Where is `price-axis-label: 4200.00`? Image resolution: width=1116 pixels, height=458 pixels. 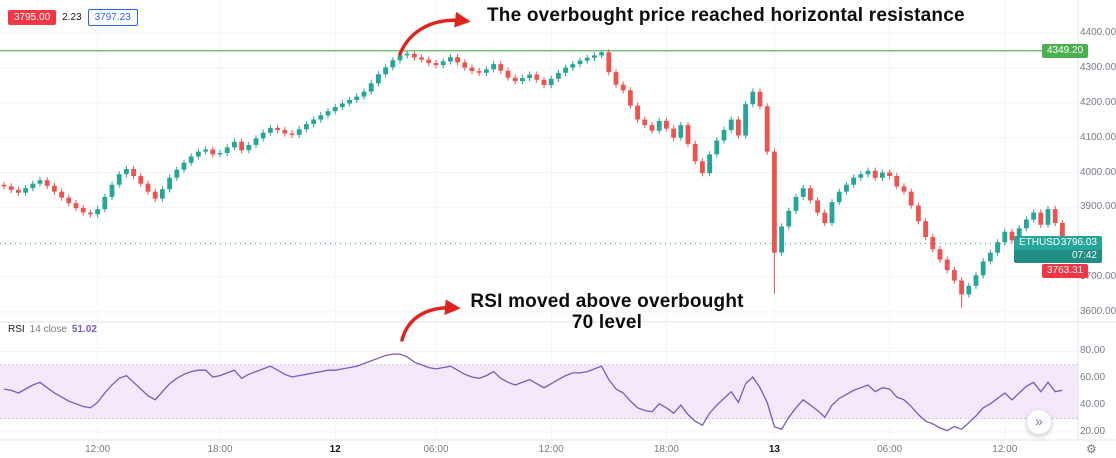 price-axis-label: 4200.00 is located at coordinates (1098, 102).